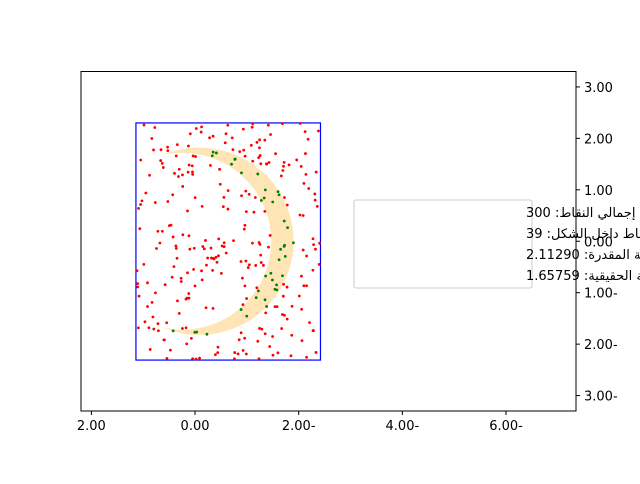 Image resolution: width=640 pixels, height=484 pixels. Describe the element at coordinates (598, 191) in the screenshot. I see `y-tick-label: 1.00` at that location.